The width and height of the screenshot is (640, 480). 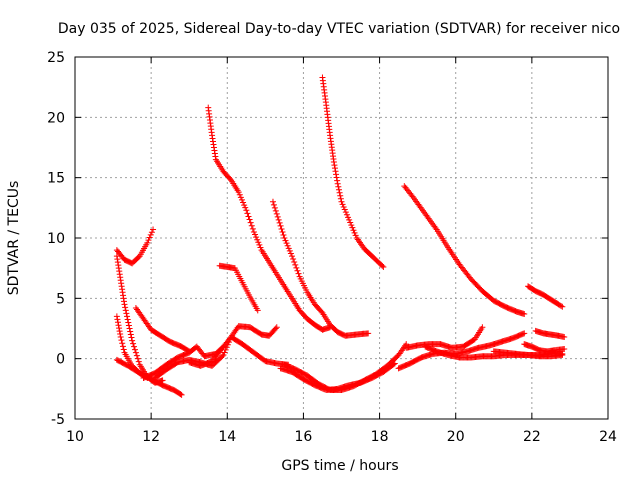 What do you see at coordinates (56, 179) in the screenshot?
I see `y-tick-label: 15` at bounding box center [56, 179].